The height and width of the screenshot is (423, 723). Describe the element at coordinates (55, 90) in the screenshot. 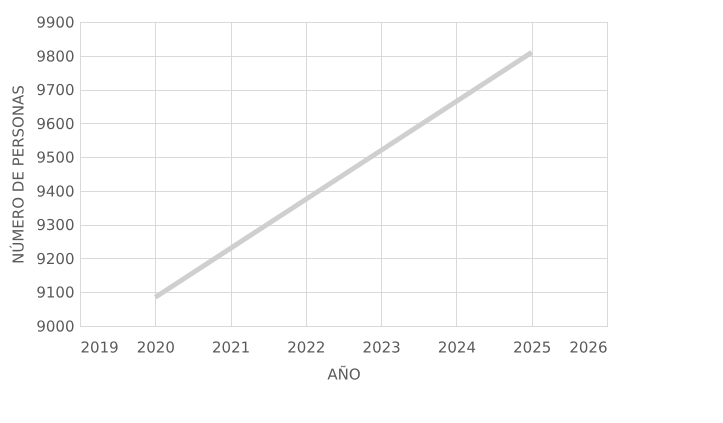

I see `y-tick-label: 9700` at that location.